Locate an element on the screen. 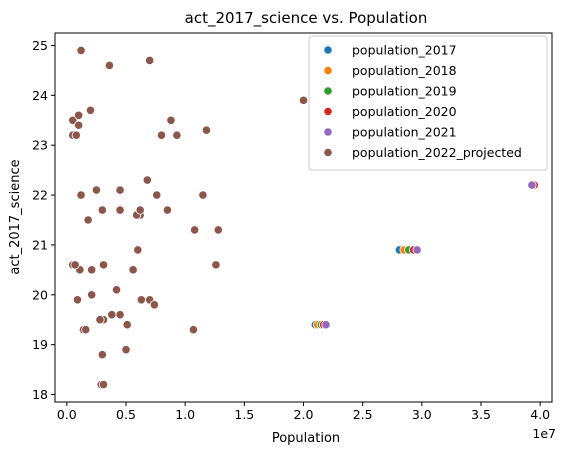 The width and height of the screenshot is (563, 455). legend-label: population_2022_projected is located at coordinates (437, 152).